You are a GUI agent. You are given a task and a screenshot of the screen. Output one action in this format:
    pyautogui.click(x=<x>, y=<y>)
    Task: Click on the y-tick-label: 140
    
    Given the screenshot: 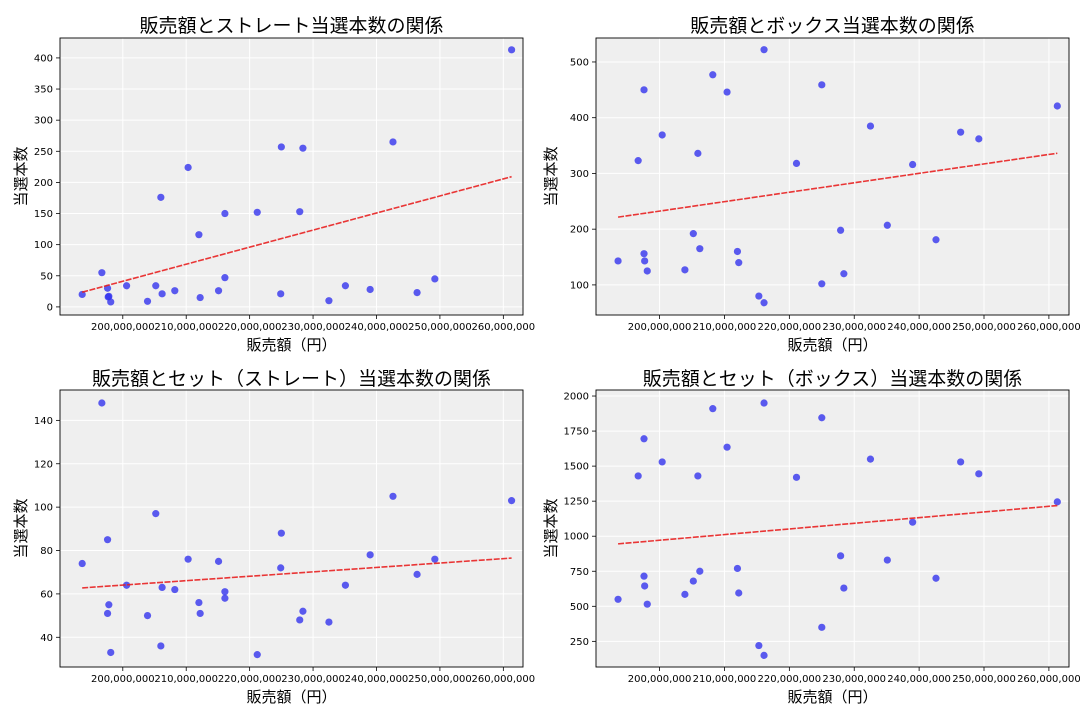 What is the action you would take?
    pyautogui.click(x=43, y=421)
    